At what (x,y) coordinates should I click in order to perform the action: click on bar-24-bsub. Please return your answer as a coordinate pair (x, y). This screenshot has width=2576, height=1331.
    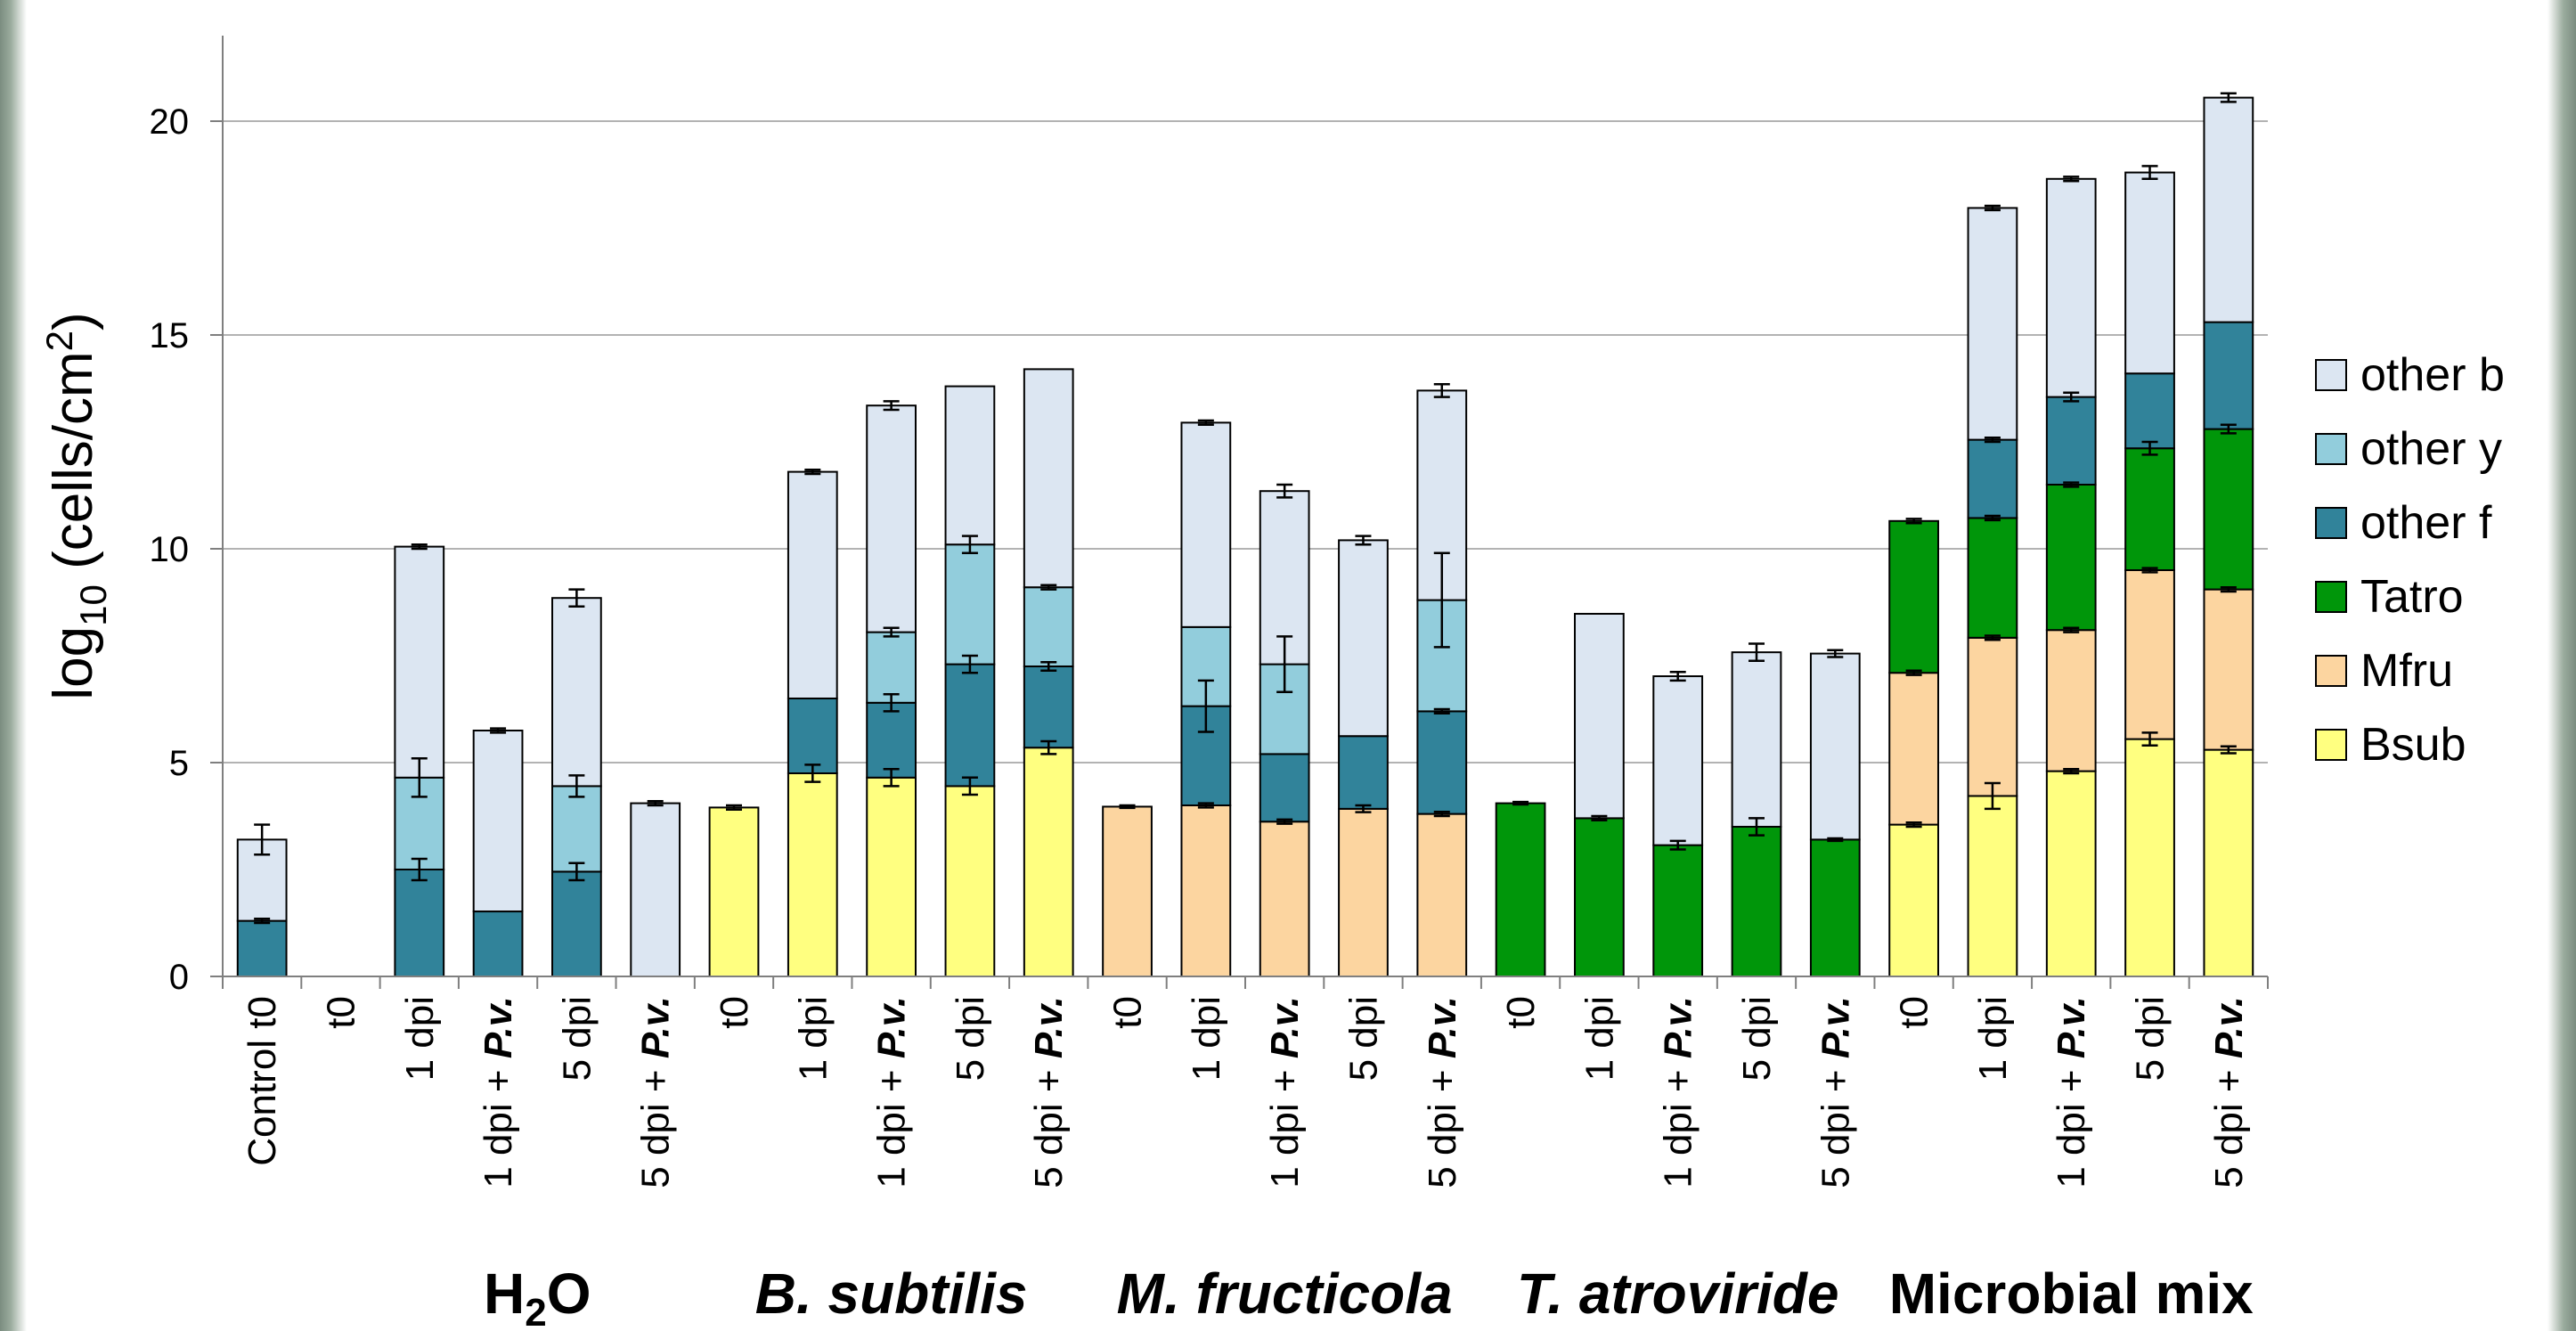
    Looking at the image, I should click on (2071, 873).